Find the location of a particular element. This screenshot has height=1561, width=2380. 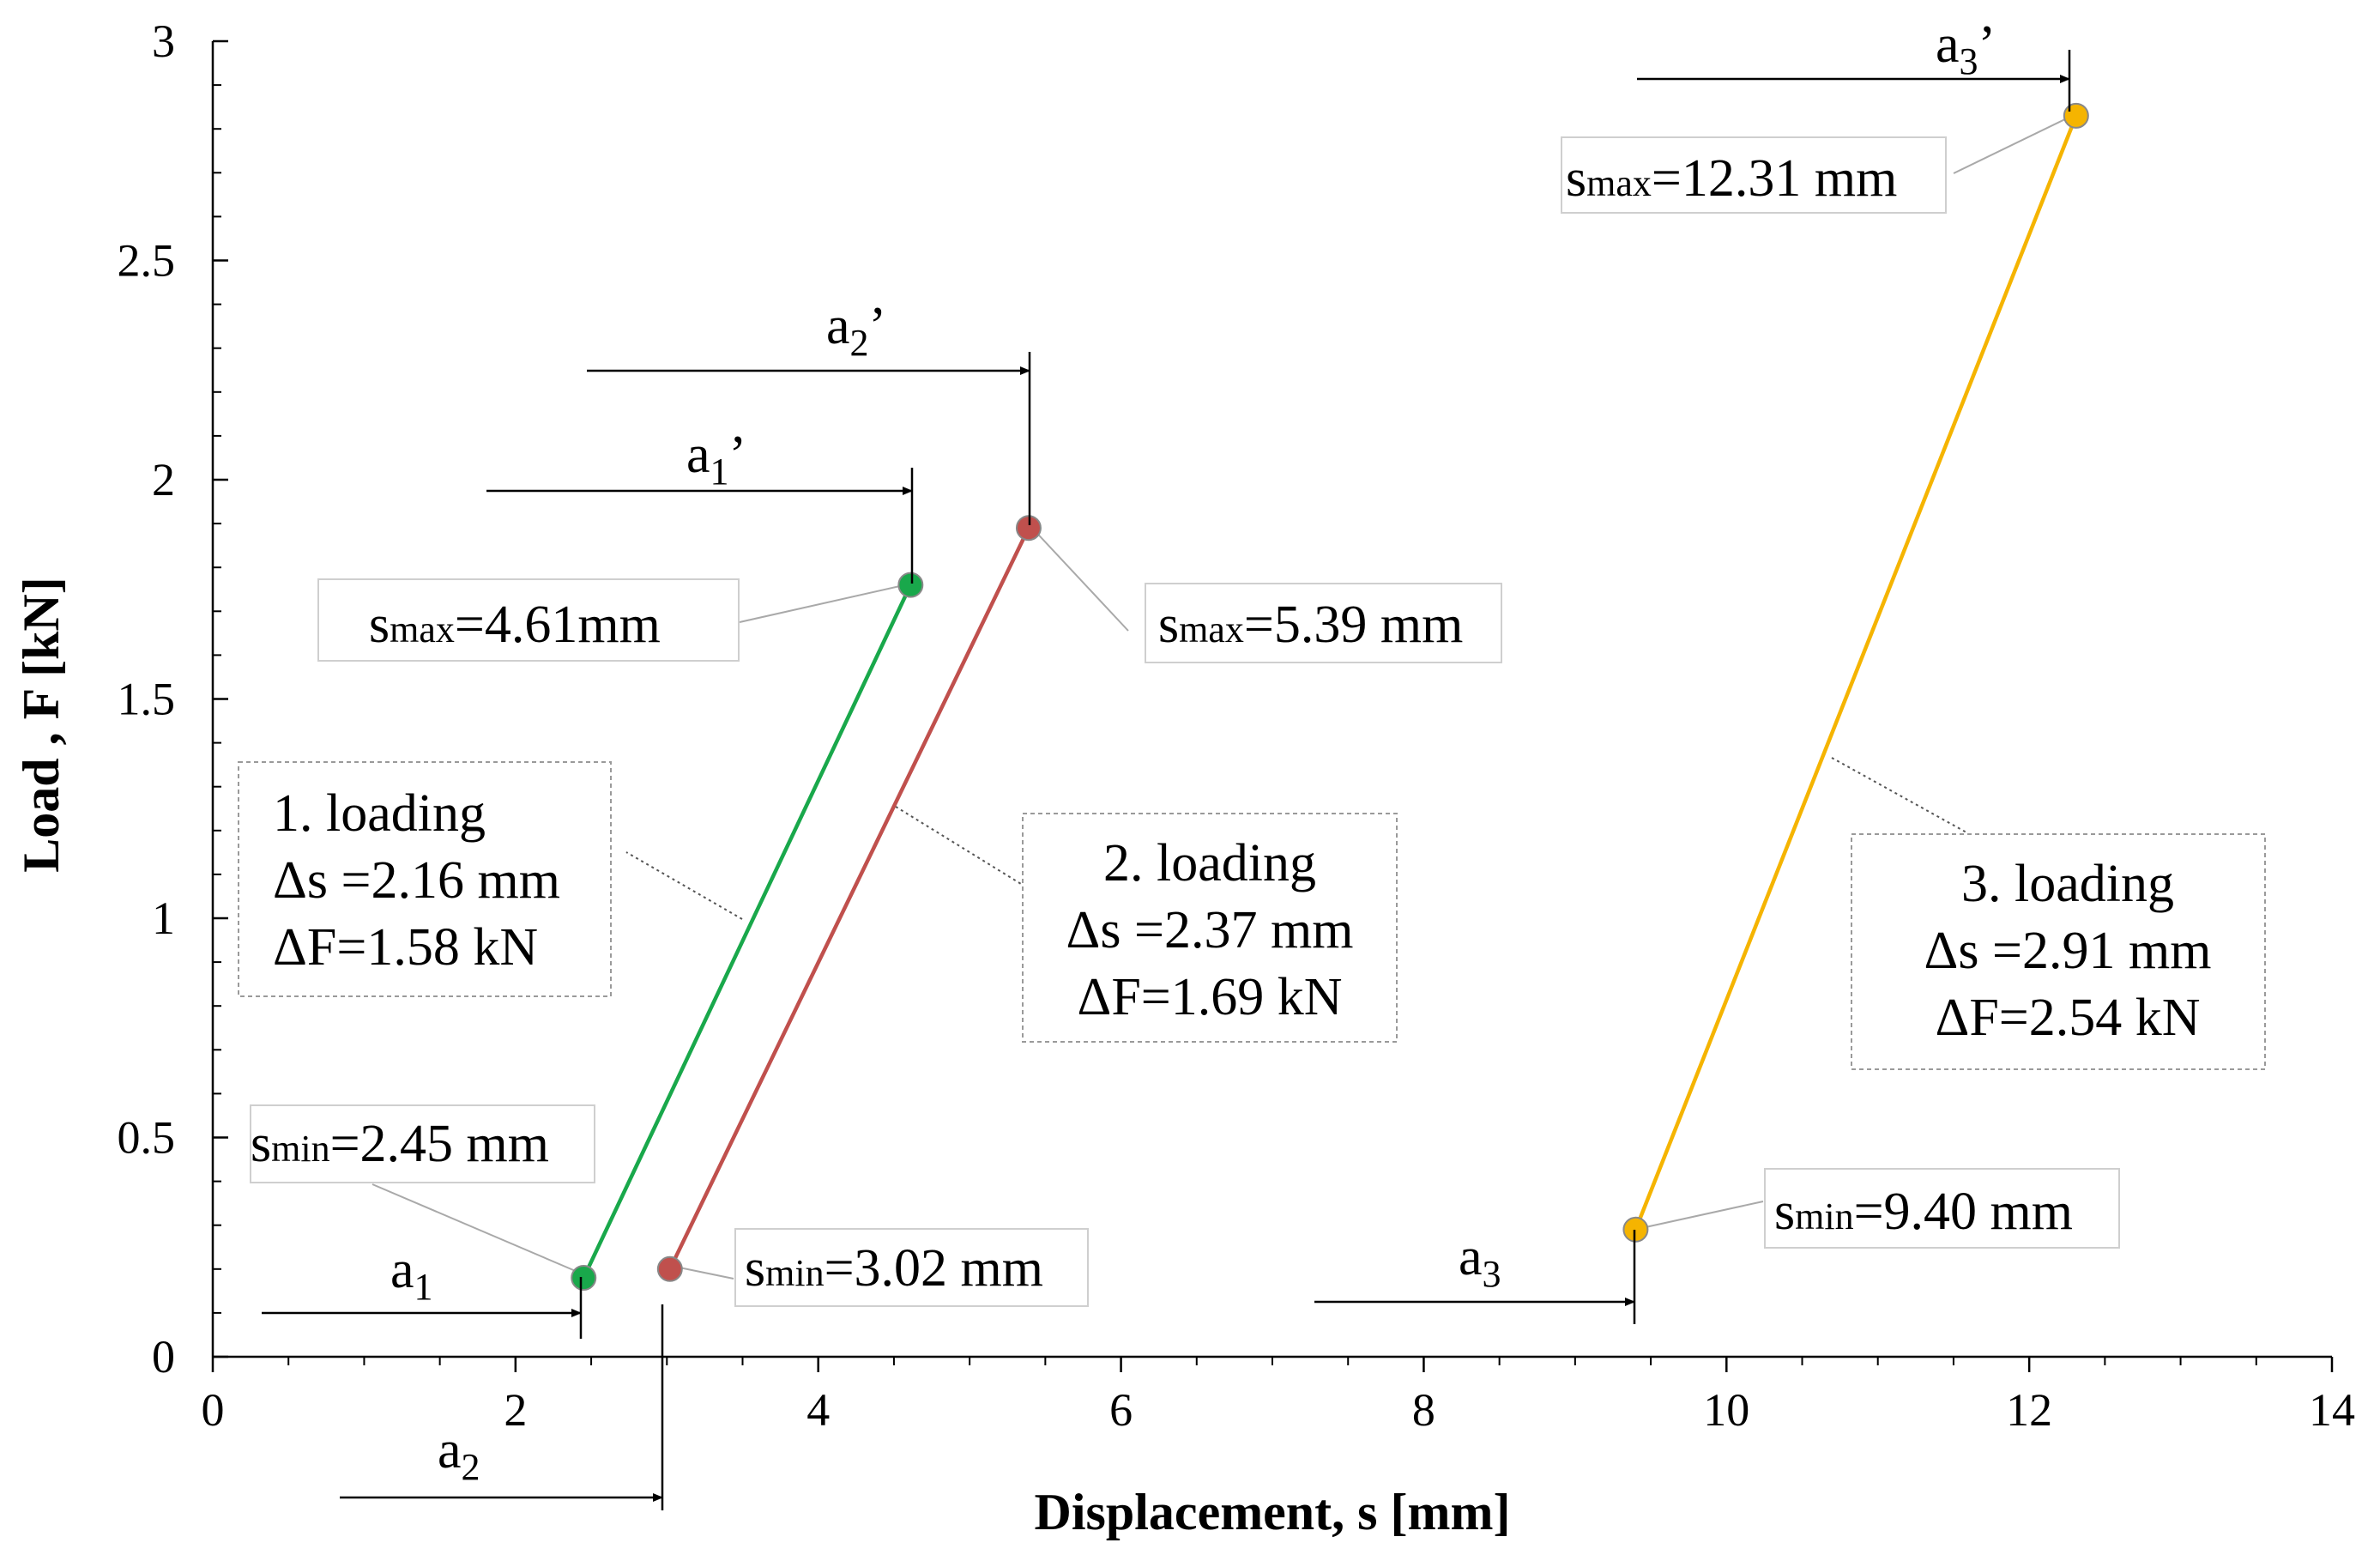

smin-label-2: smin=3.02 mm is located at coordinates (894, 1268).